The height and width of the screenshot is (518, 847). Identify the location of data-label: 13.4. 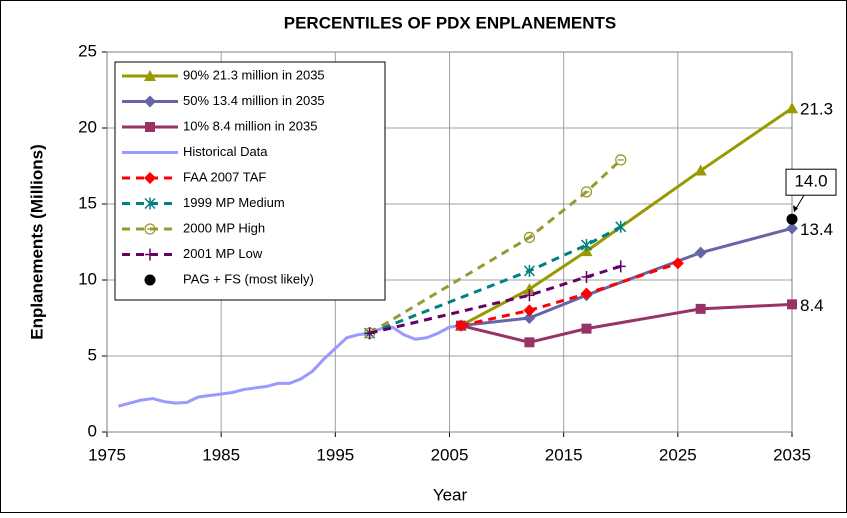
(816, 229).